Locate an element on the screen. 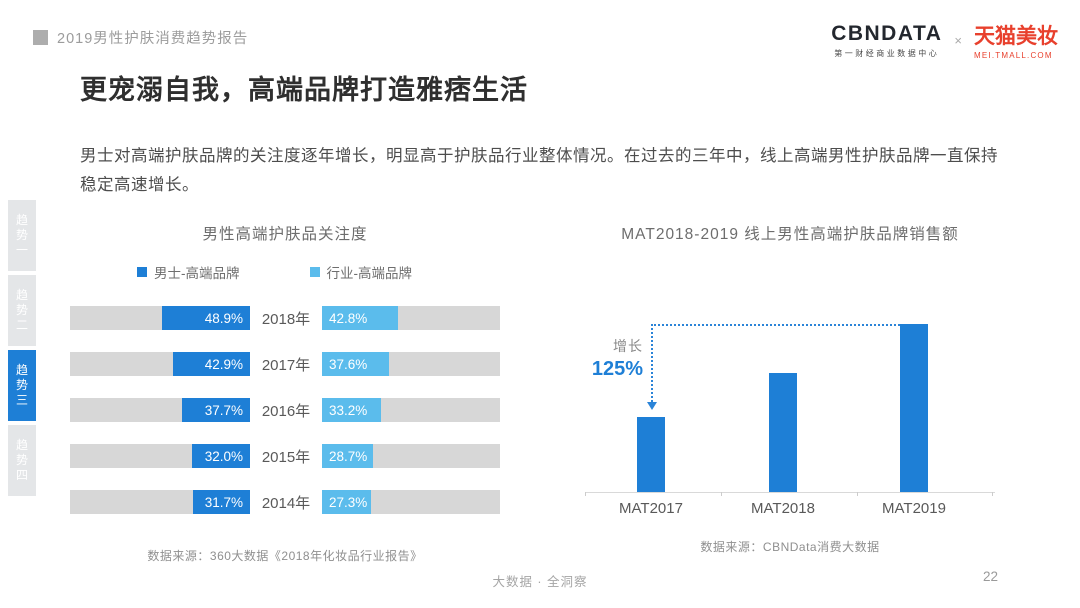 The image size is (1080, 608). footer-slogan: 大数据 · 全洞察 is located at coordinates (540, 582).